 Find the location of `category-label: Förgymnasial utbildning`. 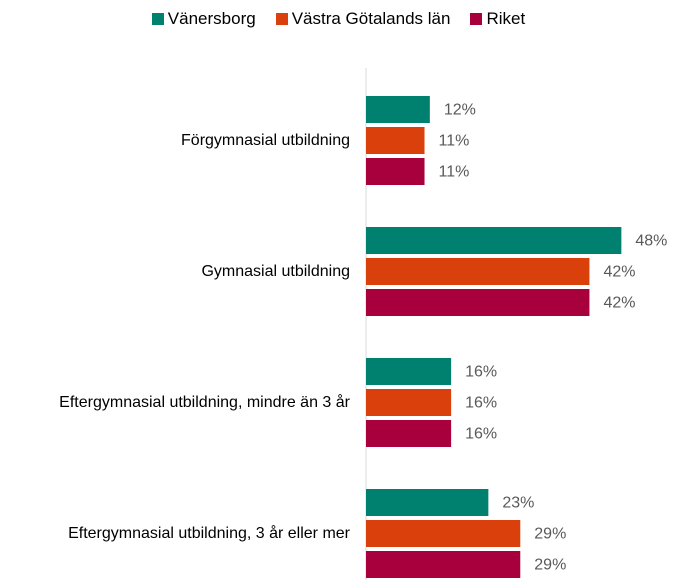

category-label: Förgymnasial utbildning is located at coordinates (265, 141).